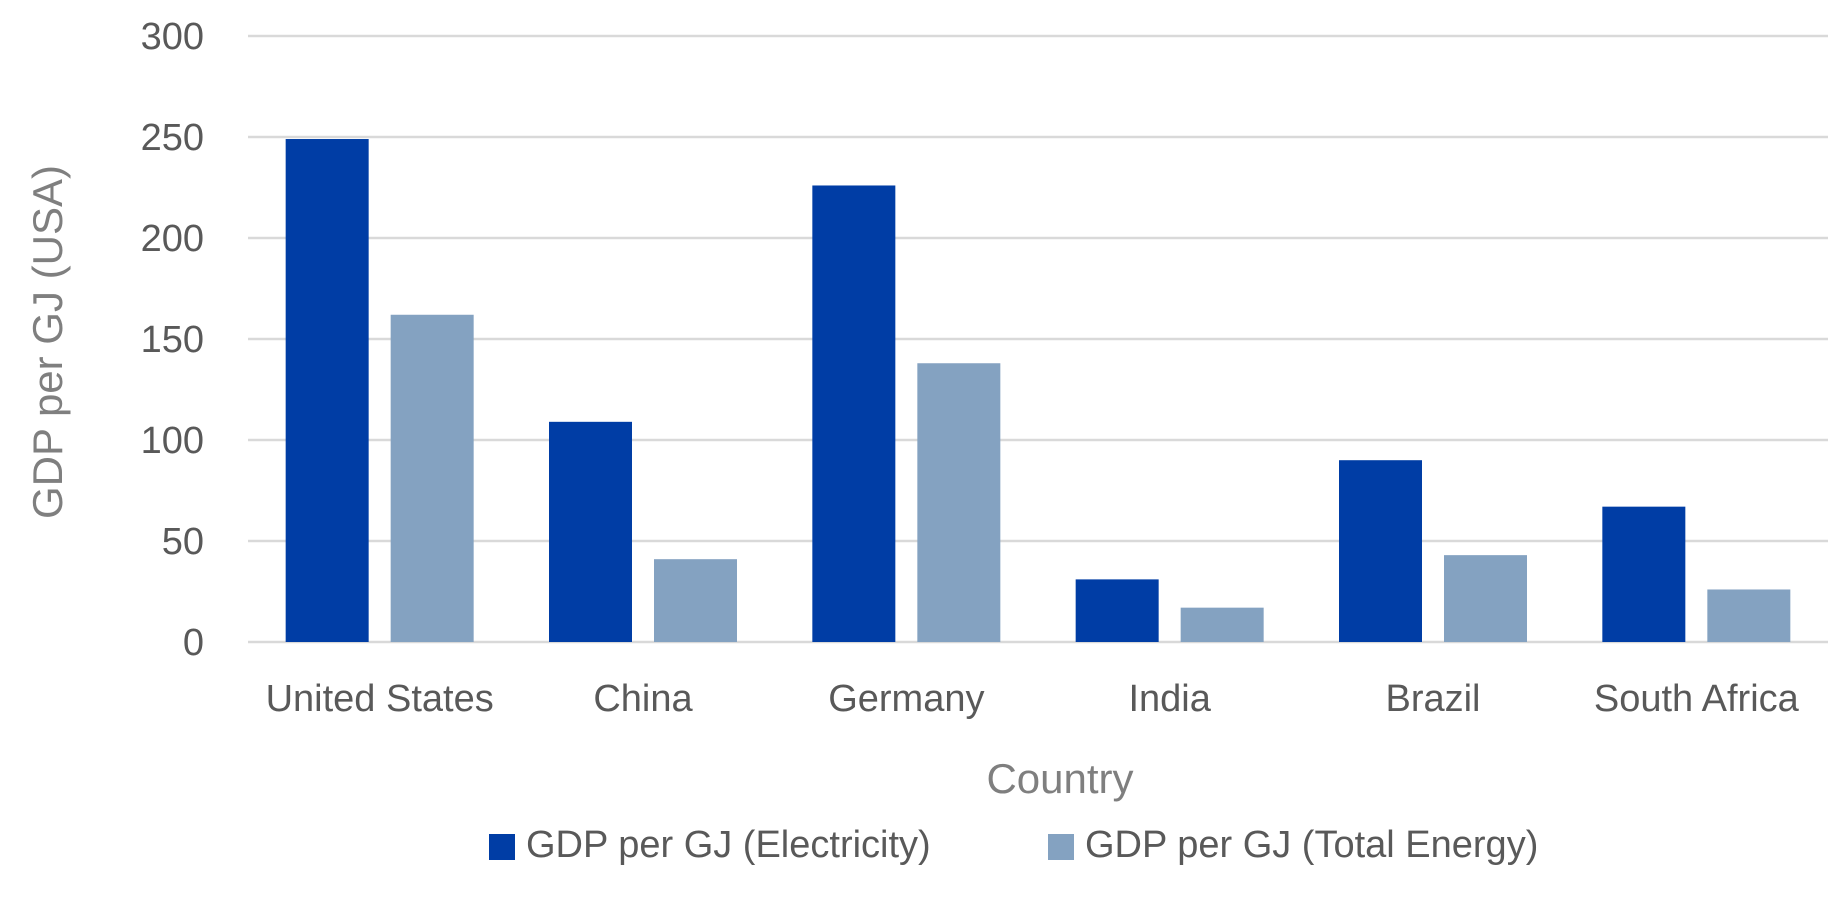 This screenshot has height=900, width=1840. What do you see at coordinates (47, 342) in the screenshot?
I see `y-axis-title: GDP per GJ (USA)` at bounding box center [47, 342].